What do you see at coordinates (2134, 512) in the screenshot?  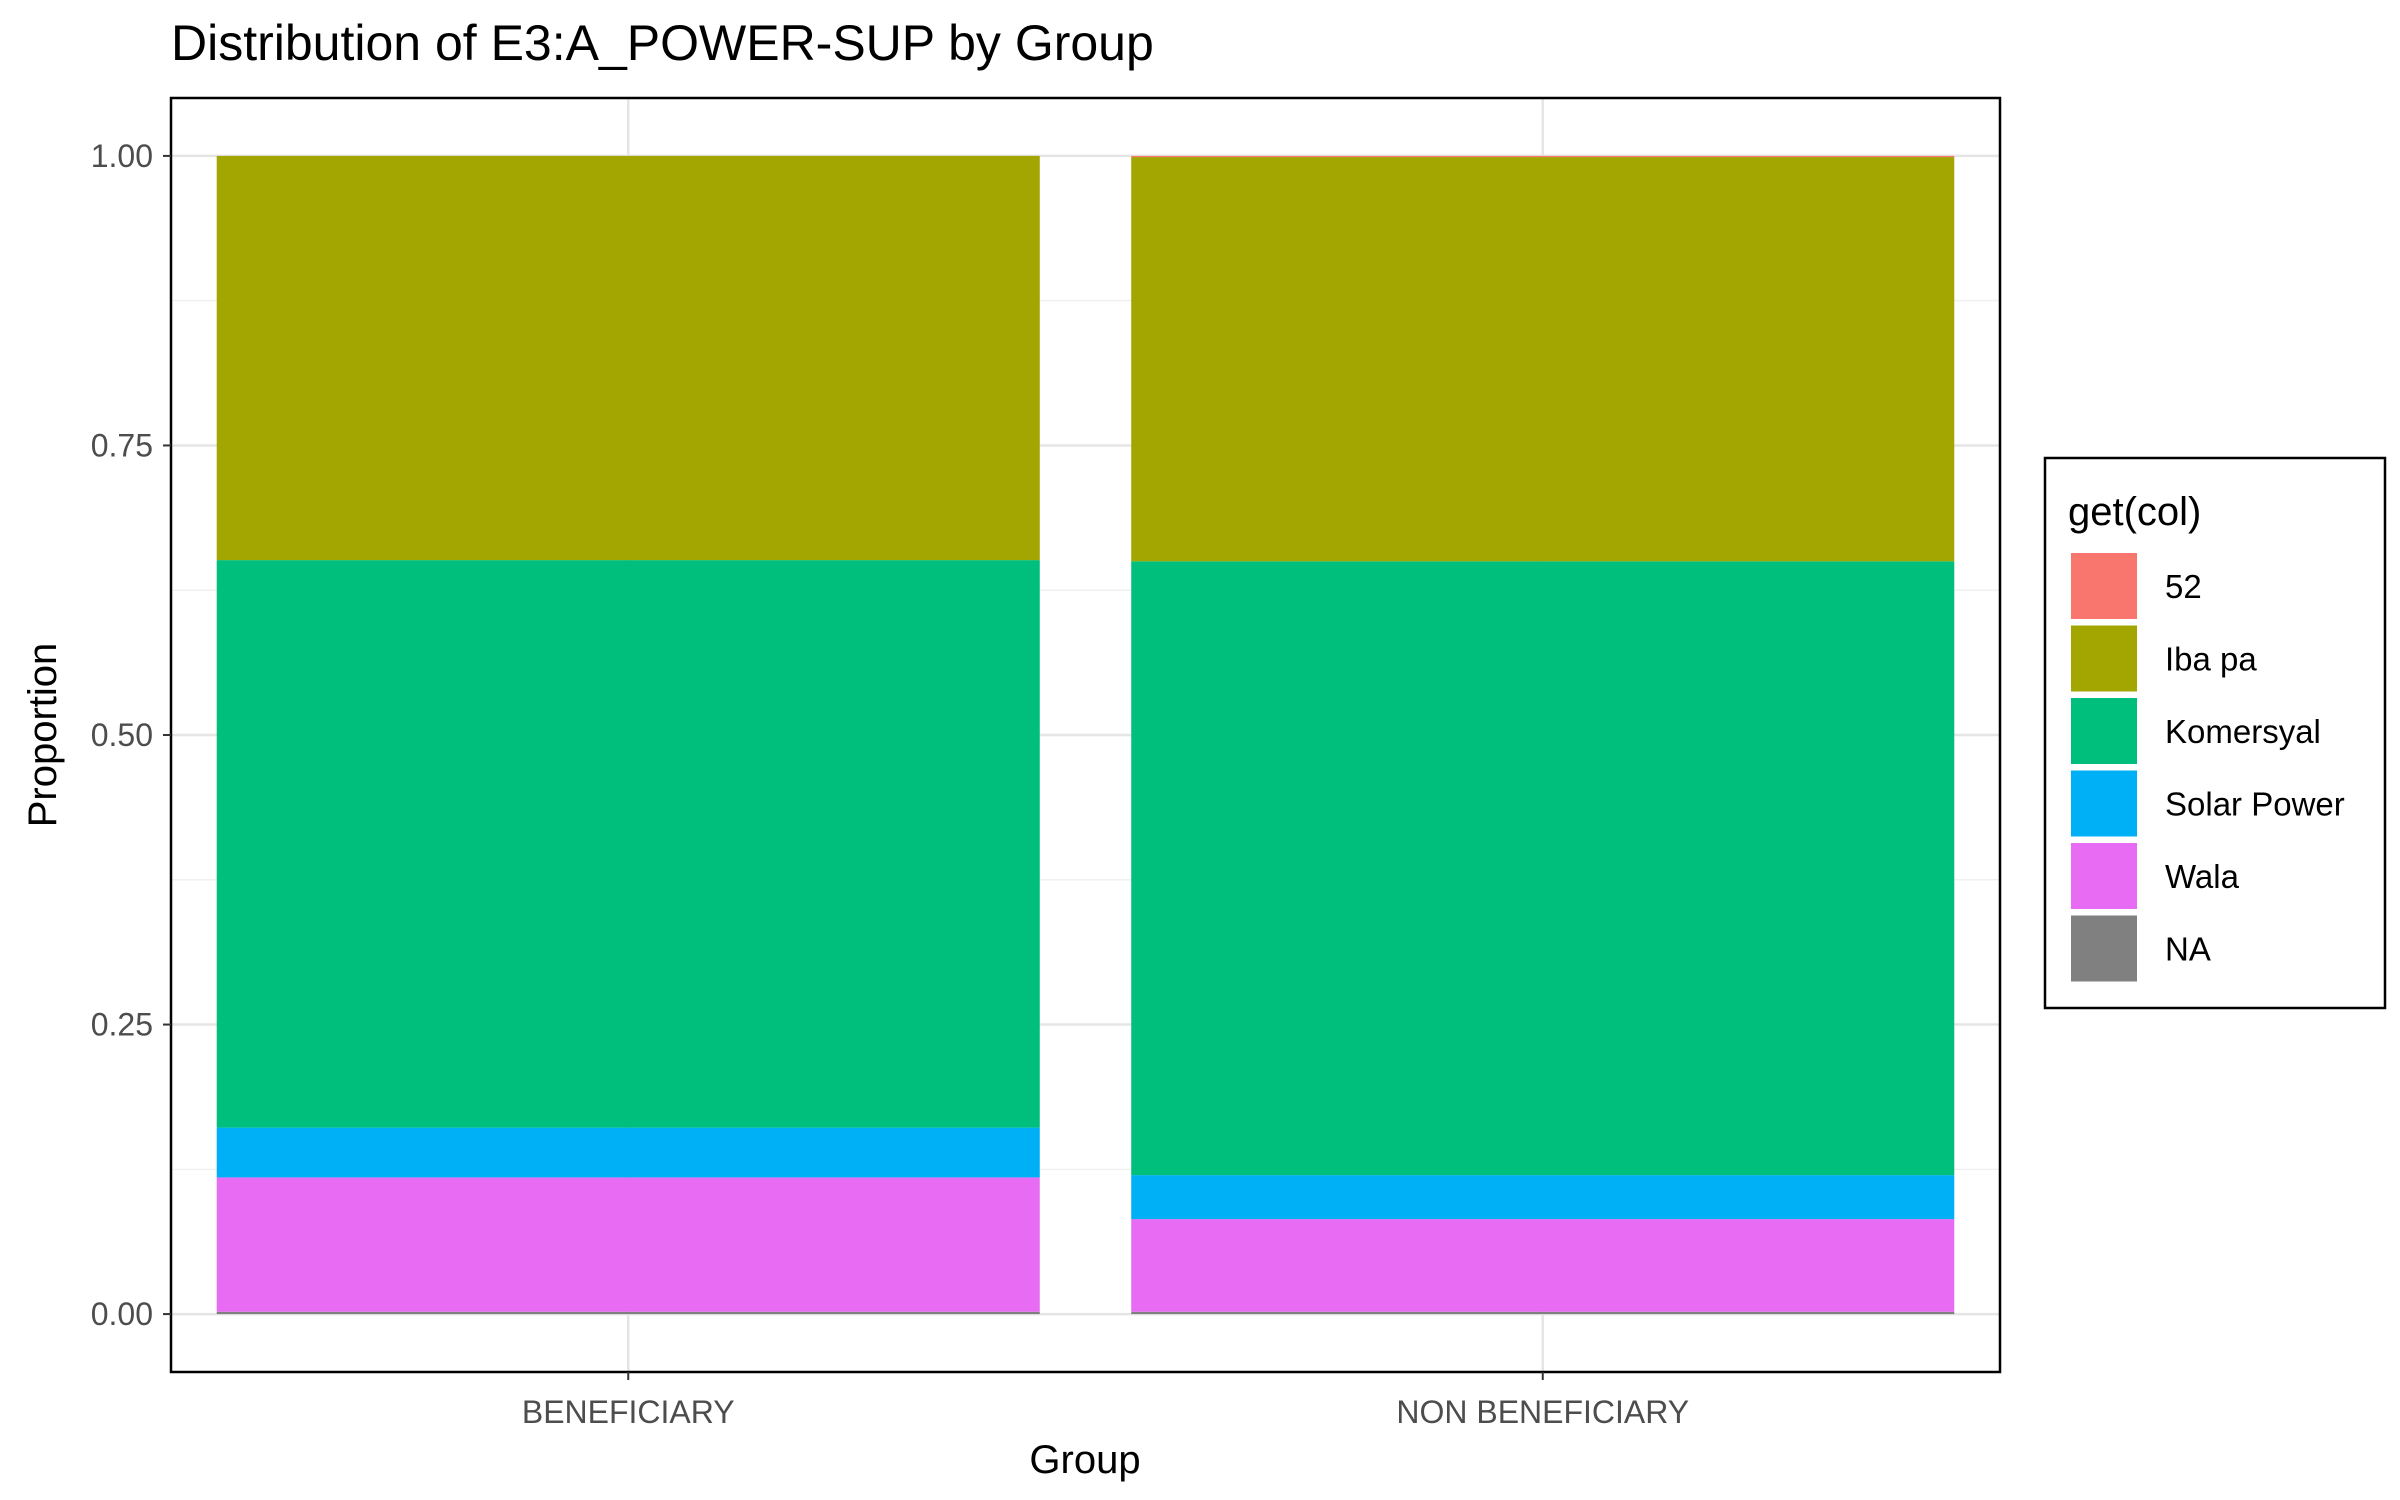 I see `legend-title: get(col)` at bounding box center [2134, 512].